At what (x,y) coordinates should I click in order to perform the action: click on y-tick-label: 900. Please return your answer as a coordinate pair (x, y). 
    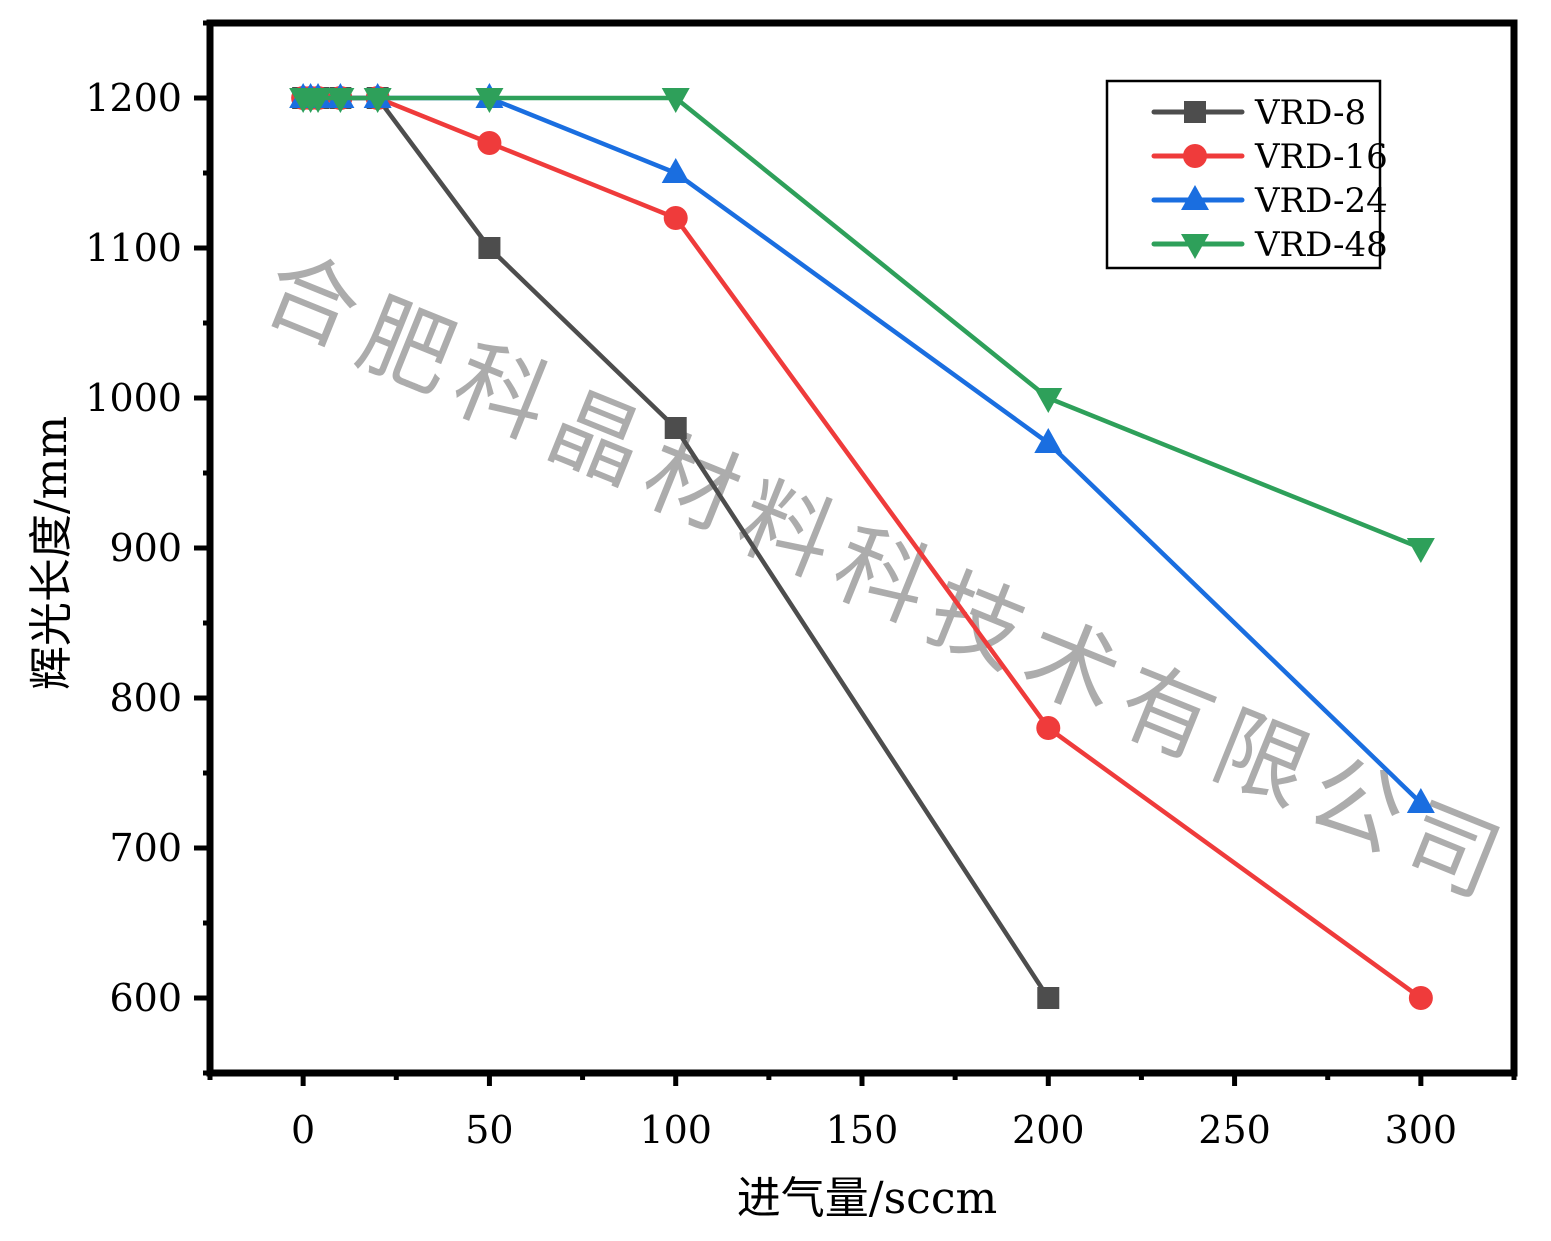
    Looking at the image, I should click on (145, 548).